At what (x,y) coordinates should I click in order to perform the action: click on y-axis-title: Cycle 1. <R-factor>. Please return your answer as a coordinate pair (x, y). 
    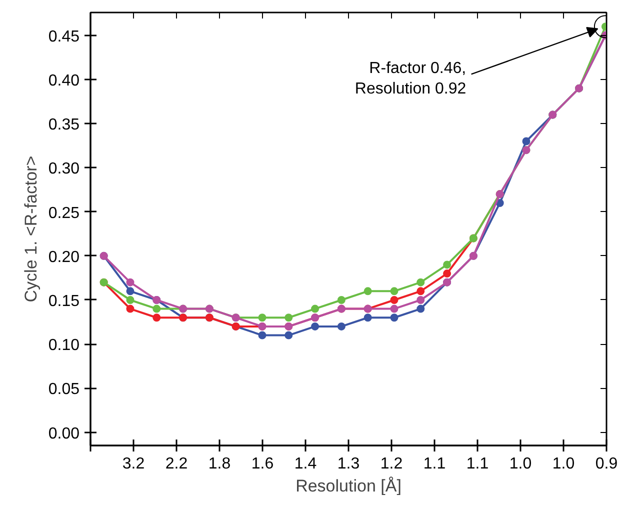
    Looking at the image, I should click on (30, 229).